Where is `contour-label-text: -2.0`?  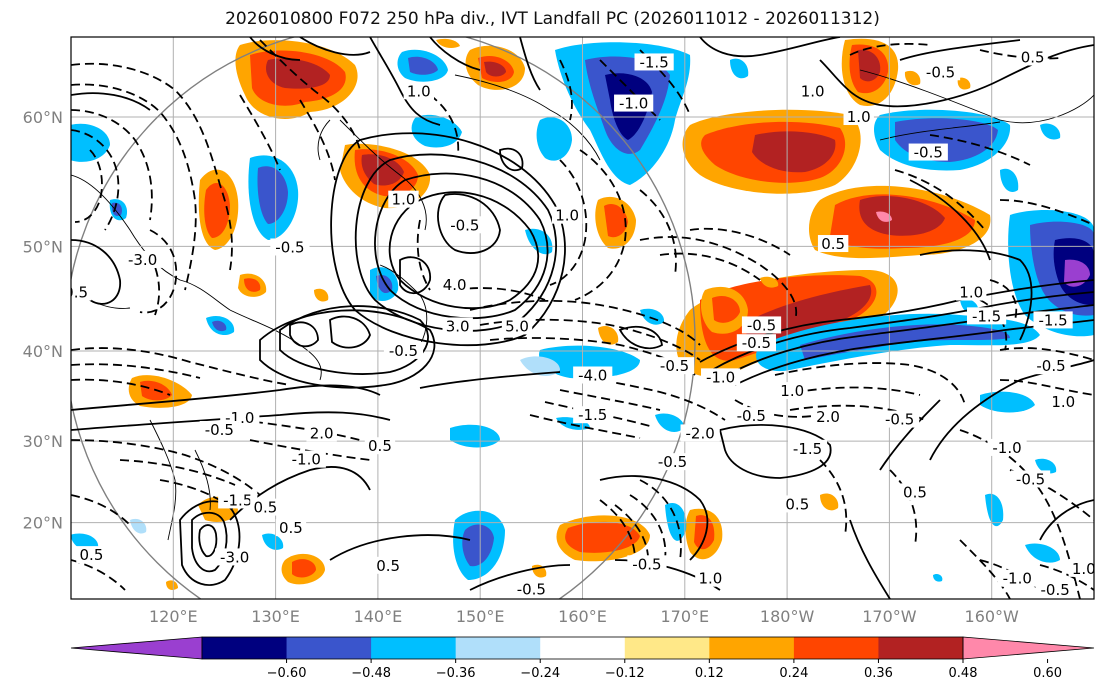 contour-label-text: -2.0 is located at coordinates (700, 433).